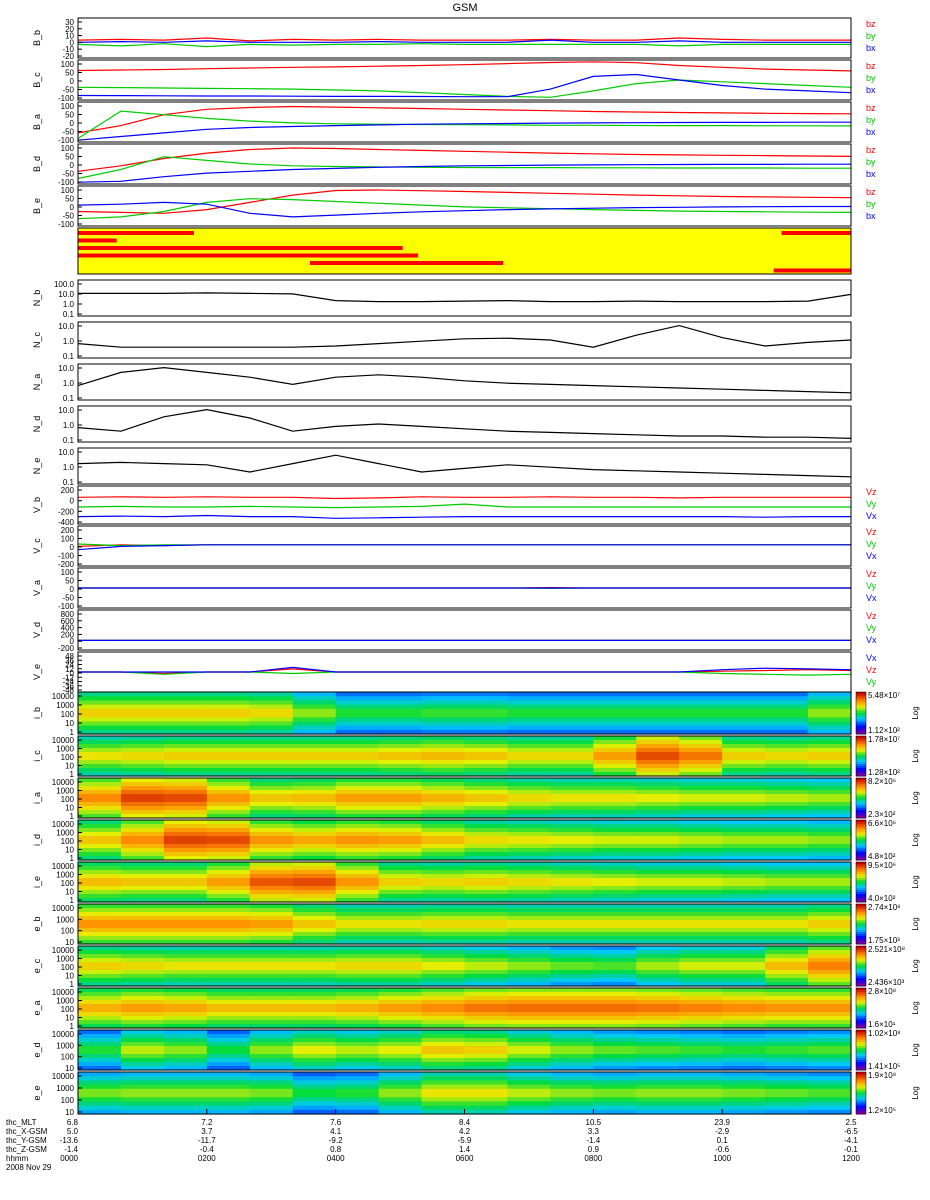  What do you see at coordinates (464, 119) in the screenshot?
I see `series-bz` at bounding box center [464, 119].